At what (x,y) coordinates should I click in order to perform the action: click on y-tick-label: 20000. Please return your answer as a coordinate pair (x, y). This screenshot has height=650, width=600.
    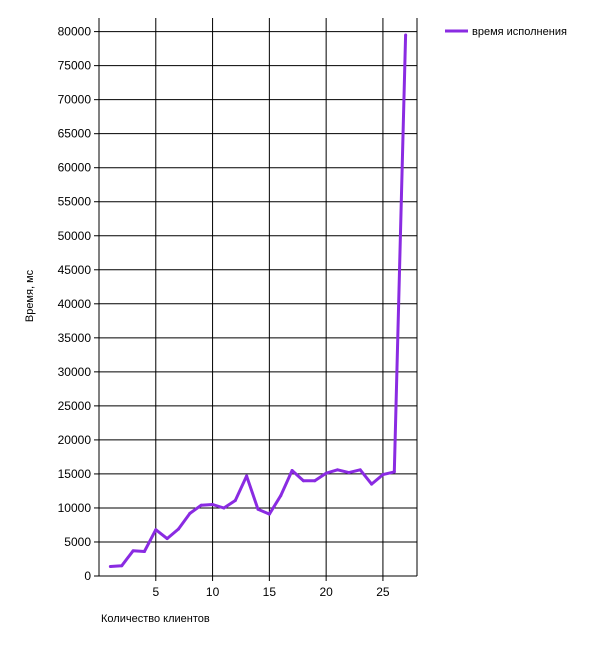
    Looking at the image, I should click on (75, 440).